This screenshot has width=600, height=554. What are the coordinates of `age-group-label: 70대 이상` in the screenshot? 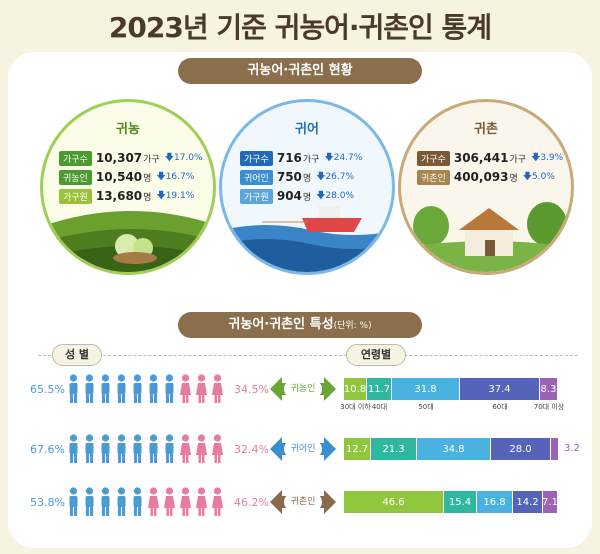 It's located at (549, 407).